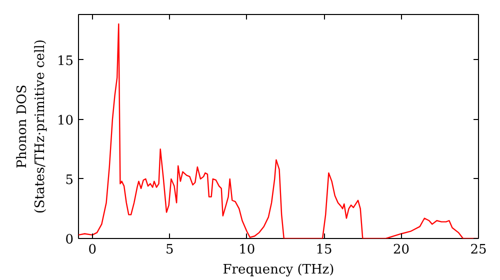  I want to click on x-tick-label: 15, so click(324, 250).